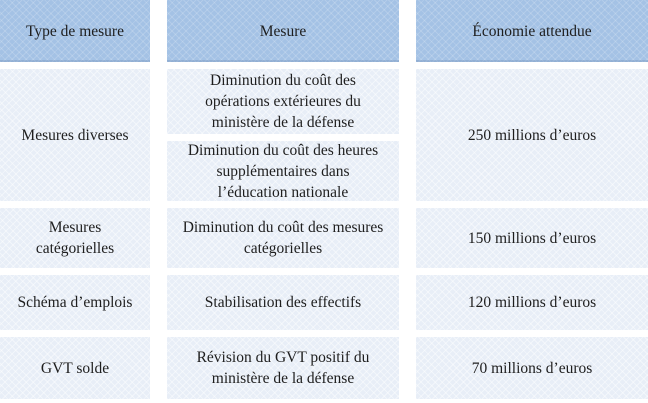 This screenshot has width=648, height=403. Describe the element at coordinates (75, 135) in the screenshot. I see `cell-type-mesures-diverses: Mesures diverses` at that location.